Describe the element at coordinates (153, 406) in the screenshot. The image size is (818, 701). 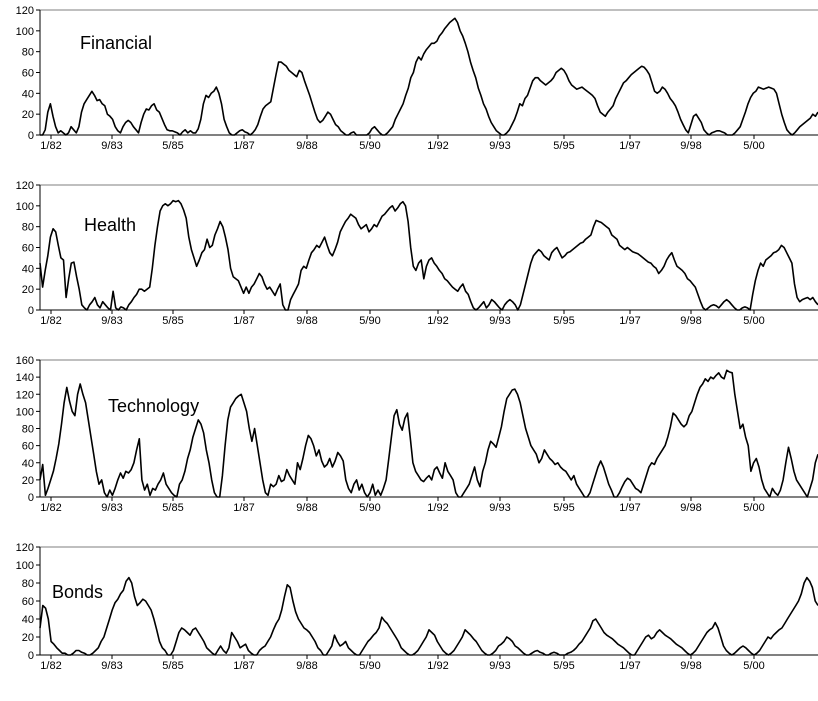
I see `technology-label: Technology` at that location.